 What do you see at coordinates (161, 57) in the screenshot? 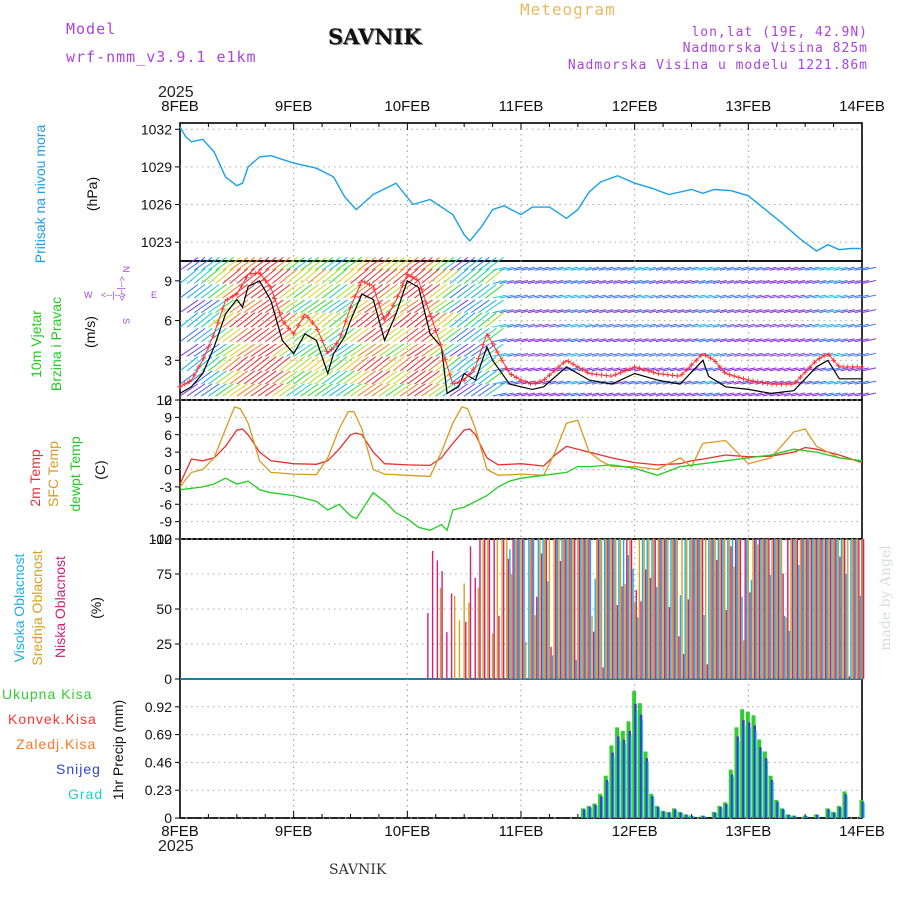
I see `model-name: wrf-nmm_v3.9.1 e1km` at bounding box center [161, 57].